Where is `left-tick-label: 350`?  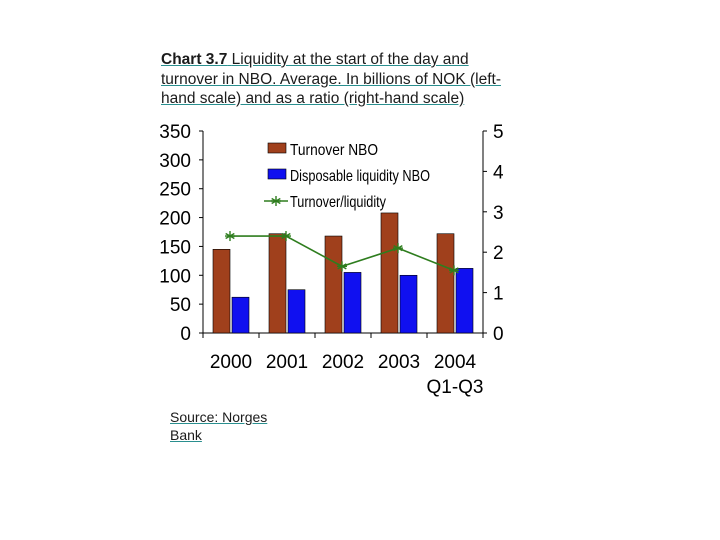
left-tick-label: 350 is located at coordinates (175, 132).